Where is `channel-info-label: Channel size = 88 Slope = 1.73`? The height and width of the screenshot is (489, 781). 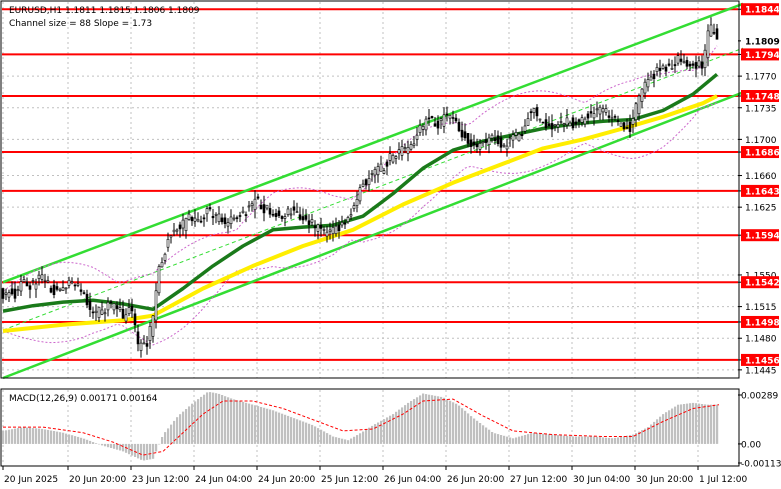 channel-info-label: Channel size = 88 Slope = 1.73 is located at coordinates (80, 24).